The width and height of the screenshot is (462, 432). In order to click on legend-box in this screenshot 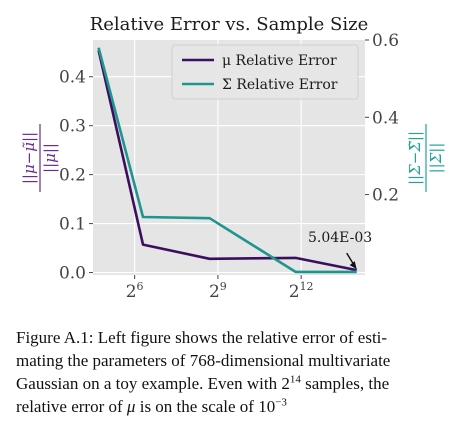, I will do `click(265, 72)`.